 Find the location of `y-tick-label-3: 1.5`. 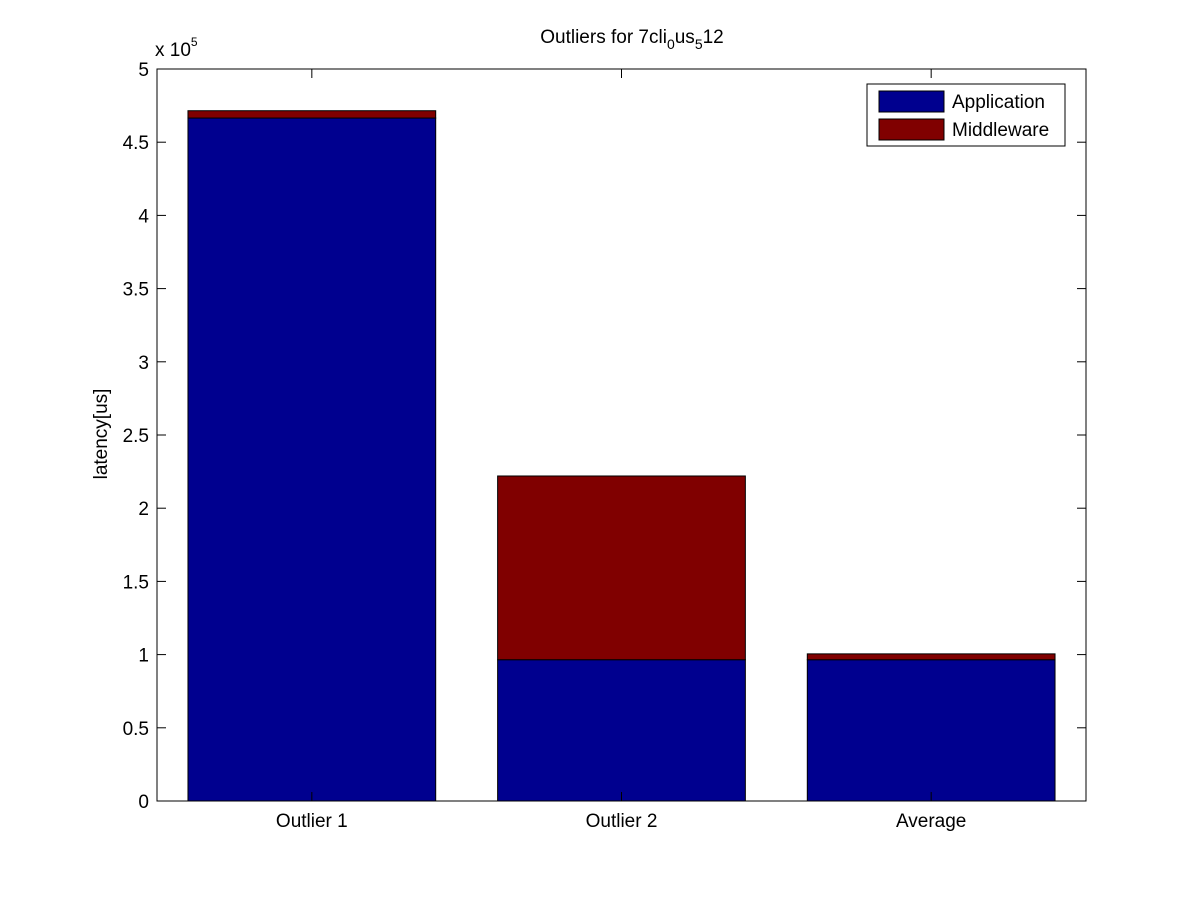

y-tick-label-3: 1.5 is located at coordinates (136, 582).